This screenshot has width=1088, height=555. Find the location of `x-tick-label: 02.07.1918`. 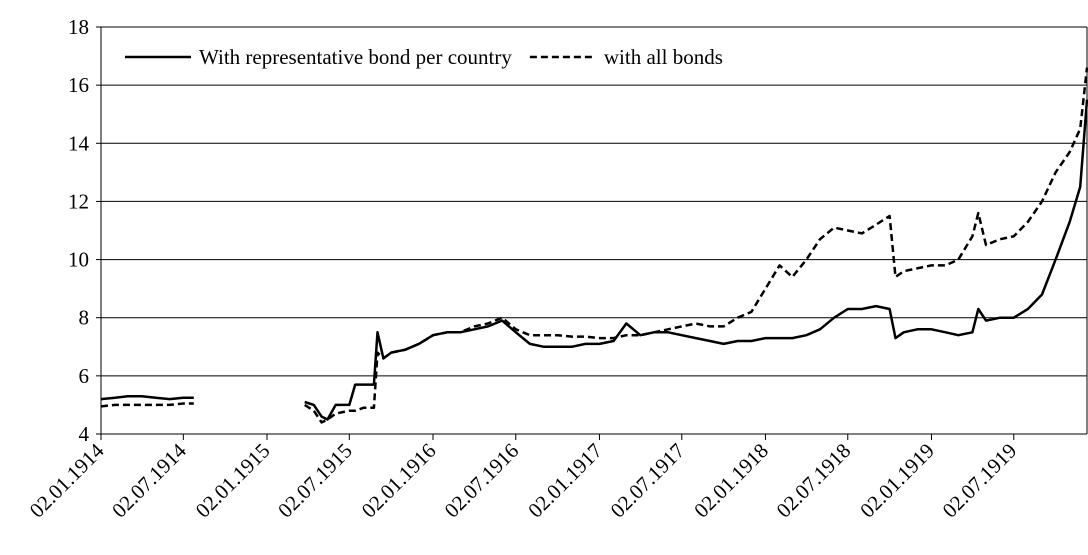

x-tick-label: 02.07.1918 is located at coordinates (814, 481).